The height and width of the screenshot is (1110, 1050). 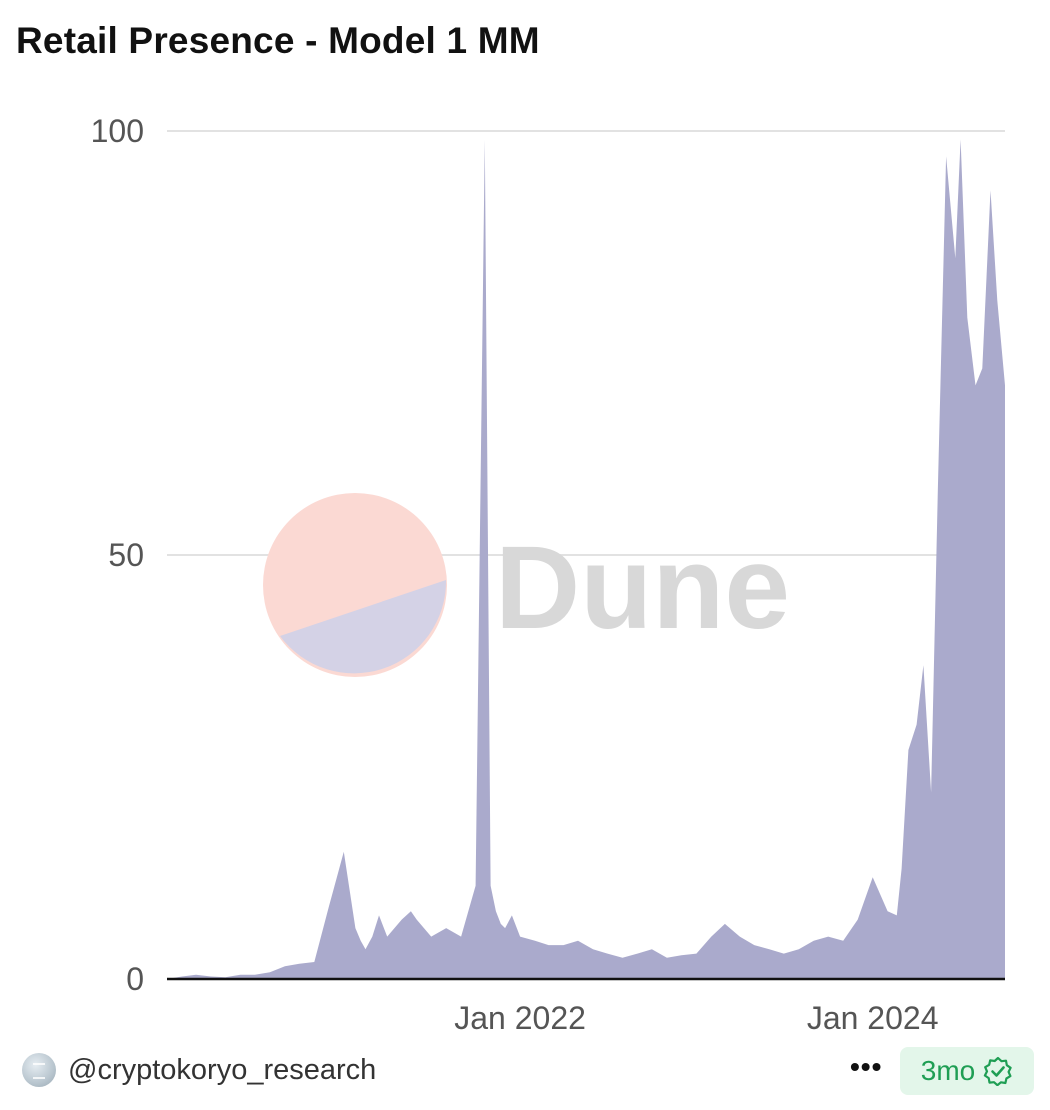 What do you see at coordinates (117, 131) in the screenshot?
I see `y-tick-label: 100` at bounding box center [117, 131].